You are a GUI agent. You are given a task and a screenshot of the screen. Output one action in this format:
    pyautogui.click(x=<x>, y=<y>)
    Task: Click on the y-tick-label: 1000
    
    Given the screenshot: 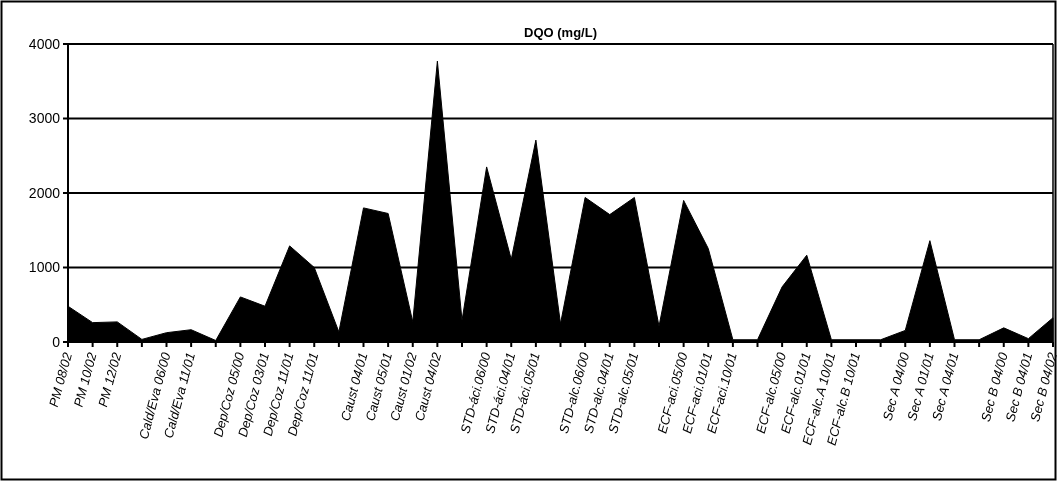 What is the action you would take?
    pyautogui.click(x=44, y=267)
    